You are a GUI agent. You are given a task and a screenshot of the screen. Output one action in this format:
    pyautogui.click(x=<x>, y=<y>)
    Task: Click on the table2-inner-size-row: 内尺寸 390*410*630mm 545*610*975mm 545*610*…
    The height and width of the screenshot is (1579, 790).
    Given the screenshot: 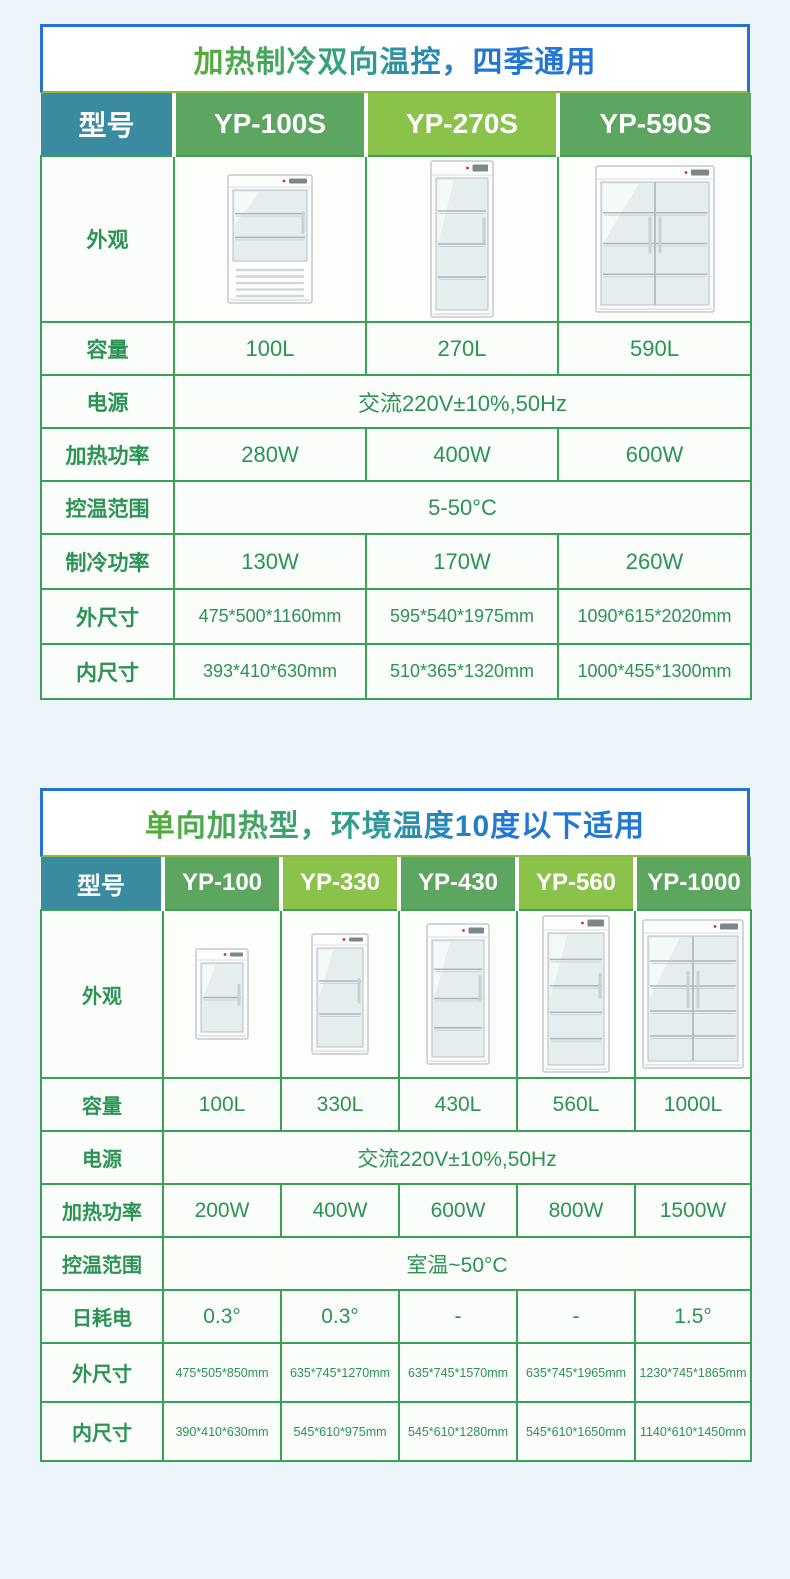 What is the action you would take?
    pyautogui.click(x=396, y=1431)
    